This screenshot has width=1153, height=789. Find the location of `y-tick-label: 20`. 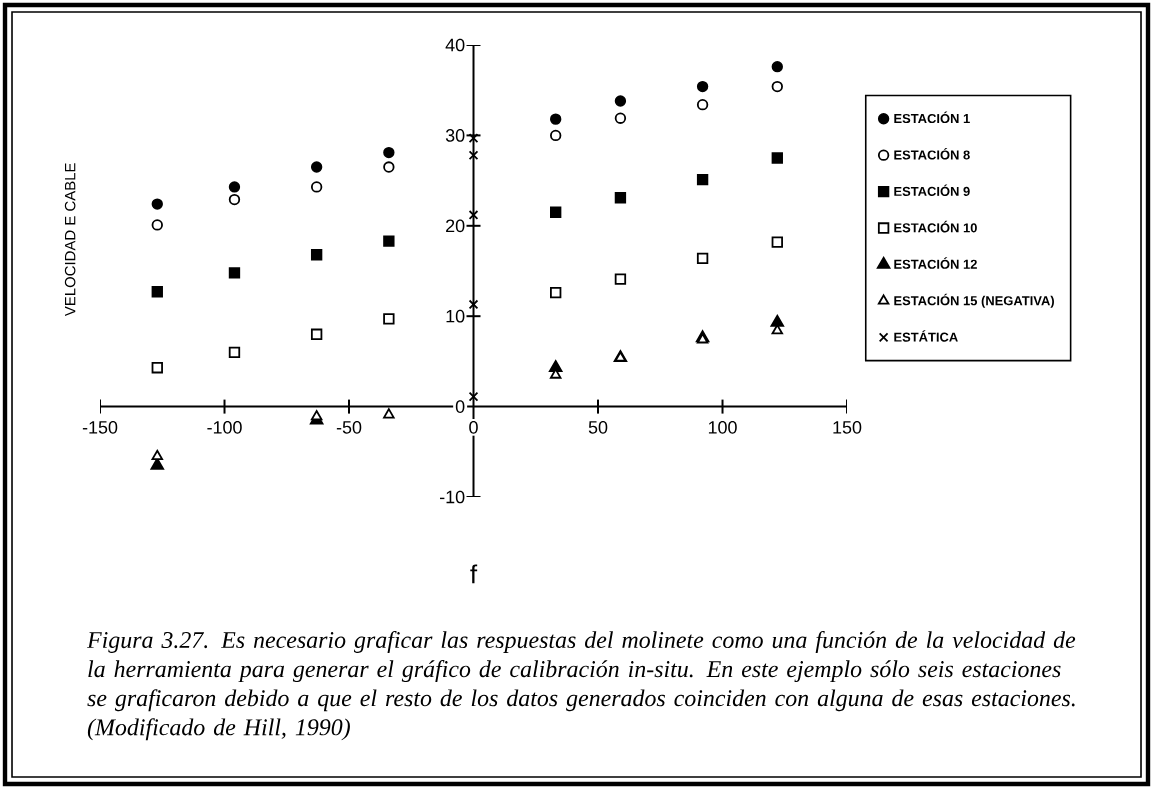

y-tick-label: 20 is located at coordinates (455, 226).